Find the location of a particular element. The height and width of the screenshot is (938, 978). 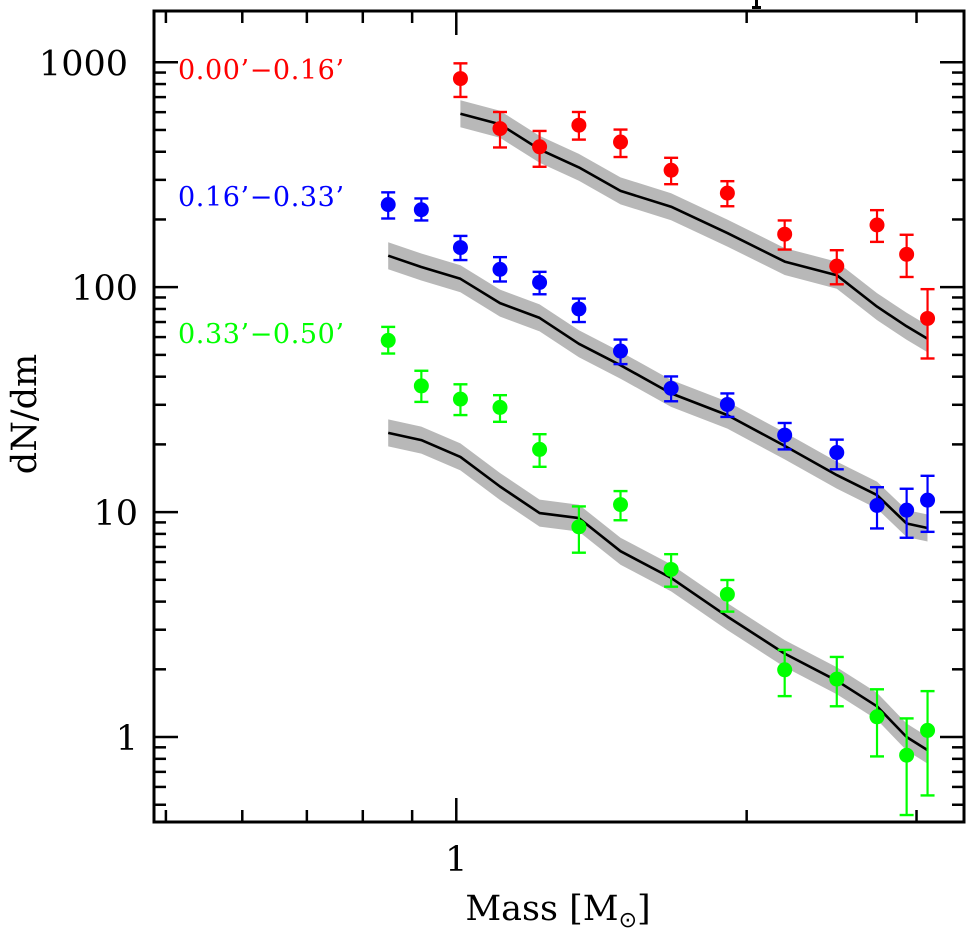

y-tick-label: 1 is located at coordinates (127, 739).